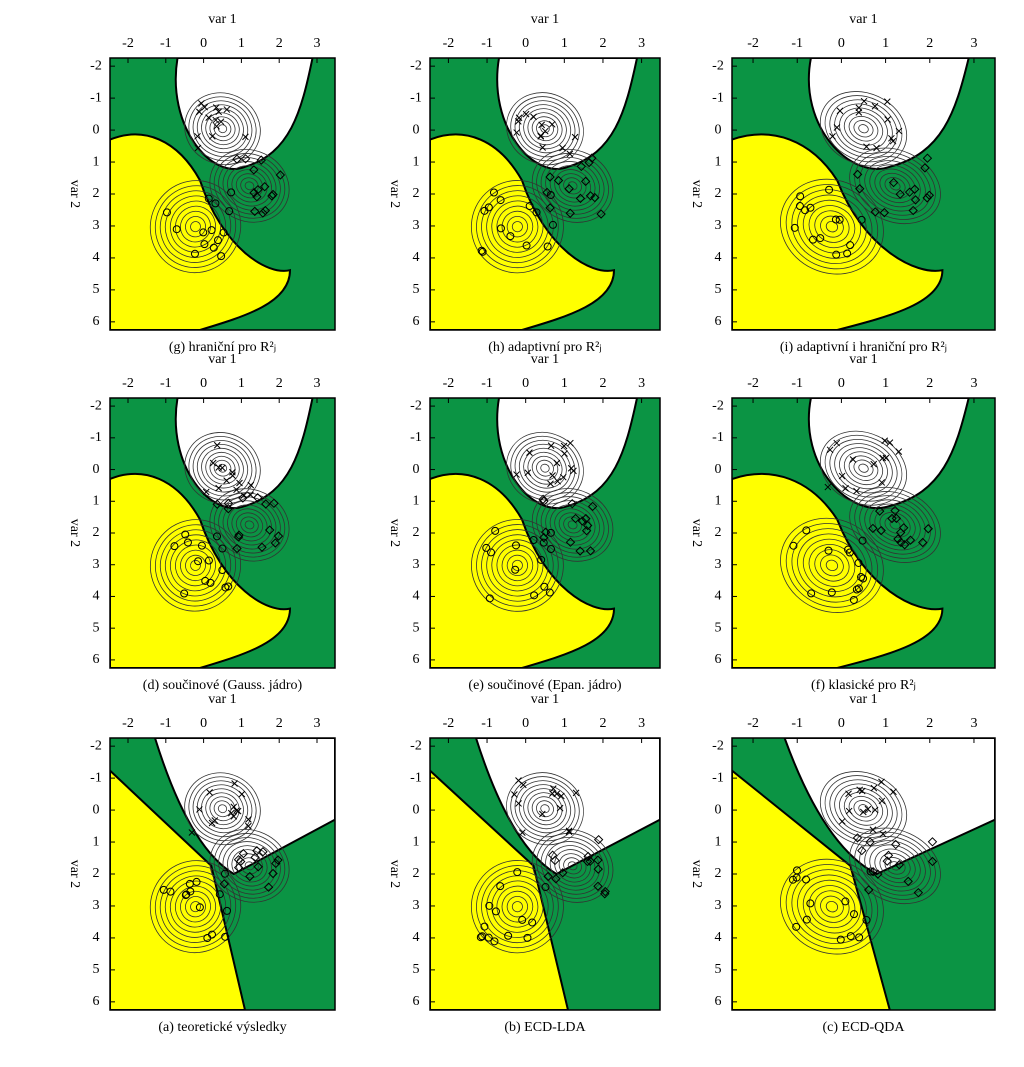 Image resolution: width=1024 pixels, height=1067 pixels. Describe the element at coordinates (416, 627) in the screenshot. I see `y-tick-label: 5` at that location.